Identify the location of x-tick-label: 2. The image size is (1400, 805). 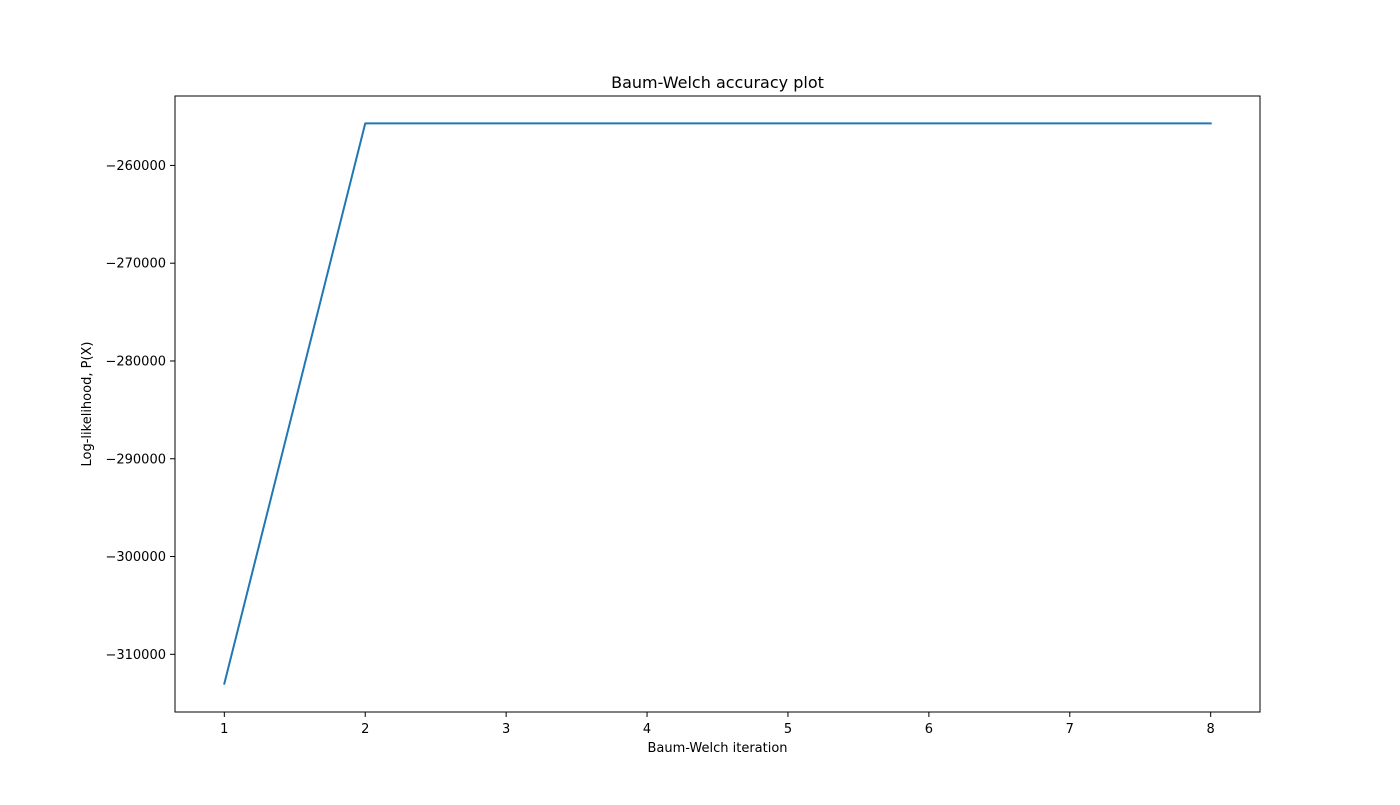
(365, 729).